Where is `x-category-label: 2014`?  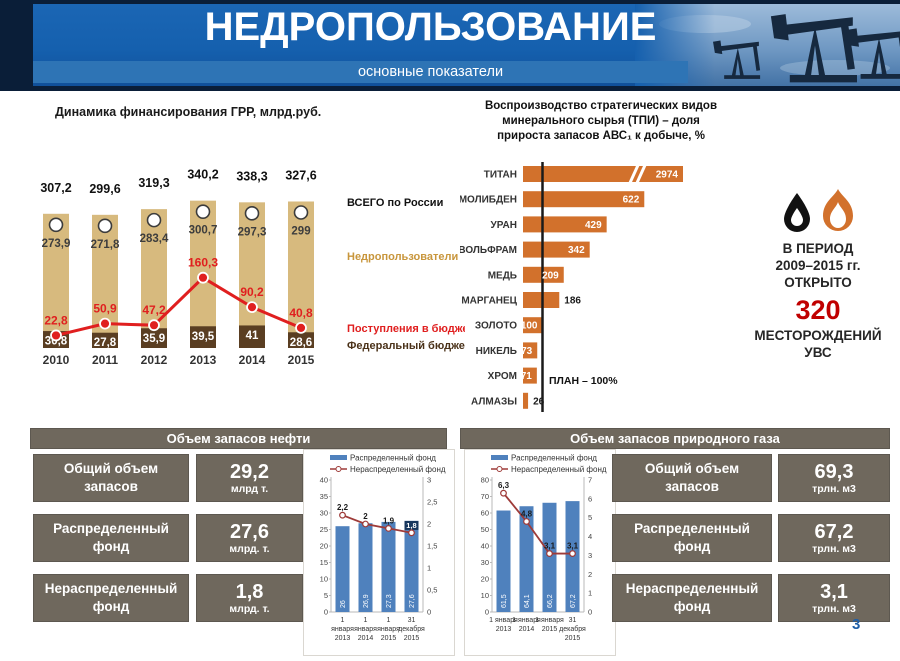
x-category-label: 2014 is located at coordinates (366, 638).